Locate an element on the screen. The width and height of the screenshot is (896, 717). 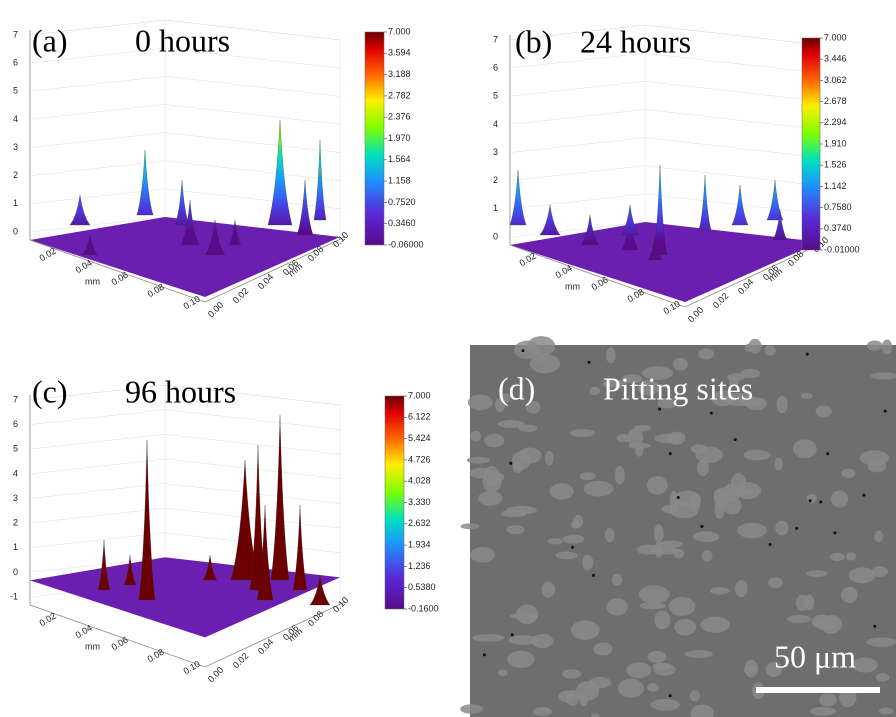
colorbar-label: 6.122 is located at coordinates (419, 417).